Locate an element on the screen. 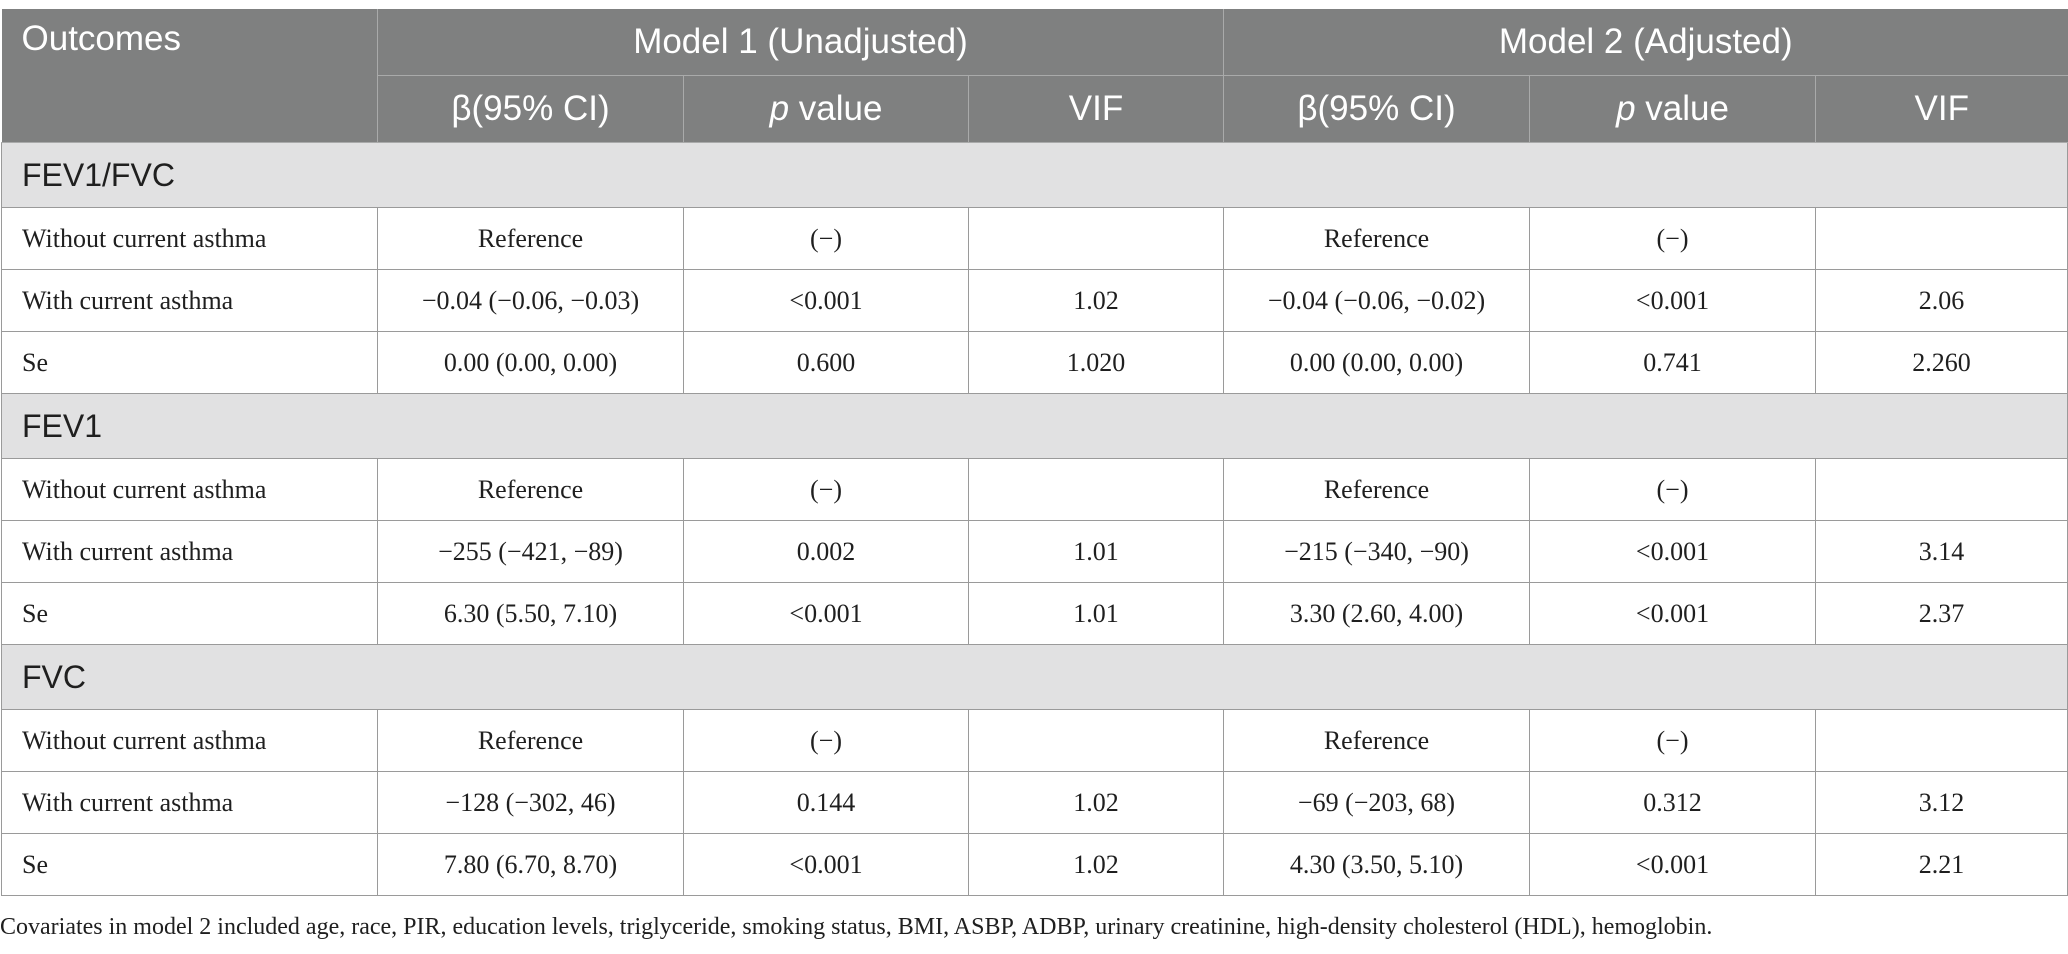 This screenshot has width=2068, height=954. cell-m1-beta: 6.30 (5.50, 7.10) is located at coordinates (530, 613).